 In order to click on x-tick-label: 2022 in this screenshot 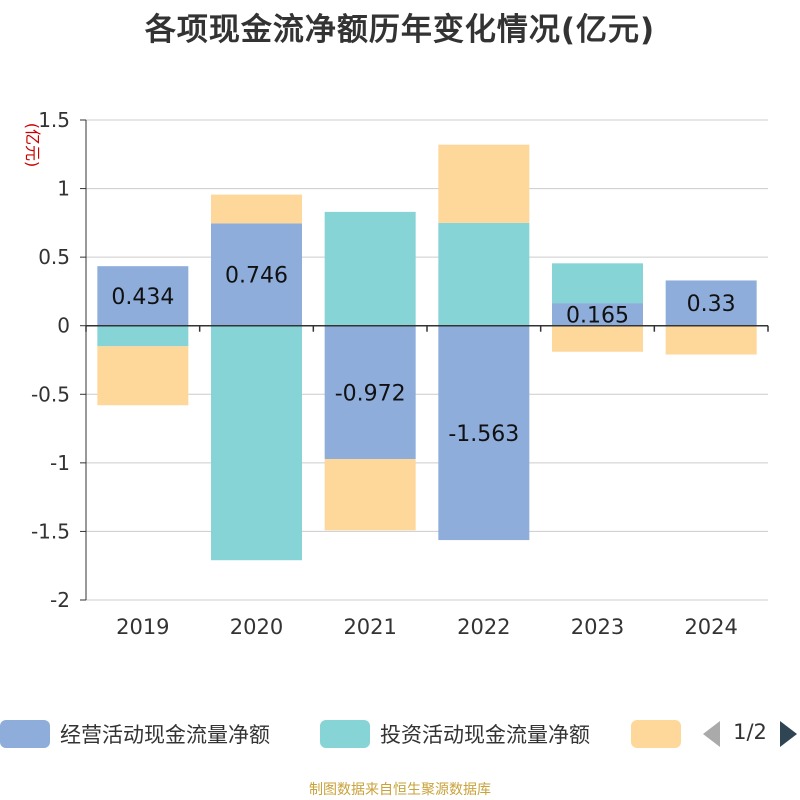, I will do `click(483, 627)`.